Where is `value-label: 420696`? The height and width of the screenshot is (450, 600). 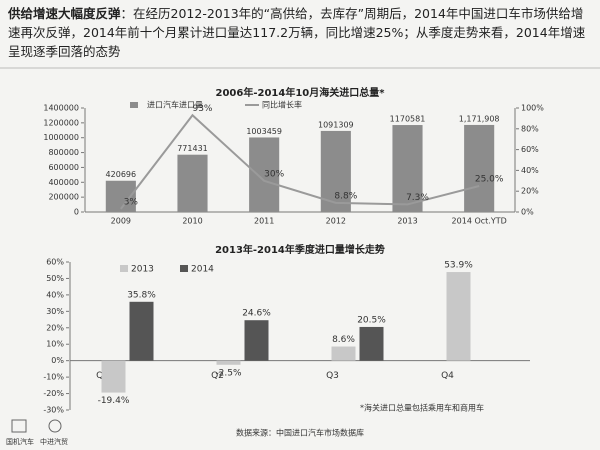 value-label: 420696 is located at coordinates (121, 174).